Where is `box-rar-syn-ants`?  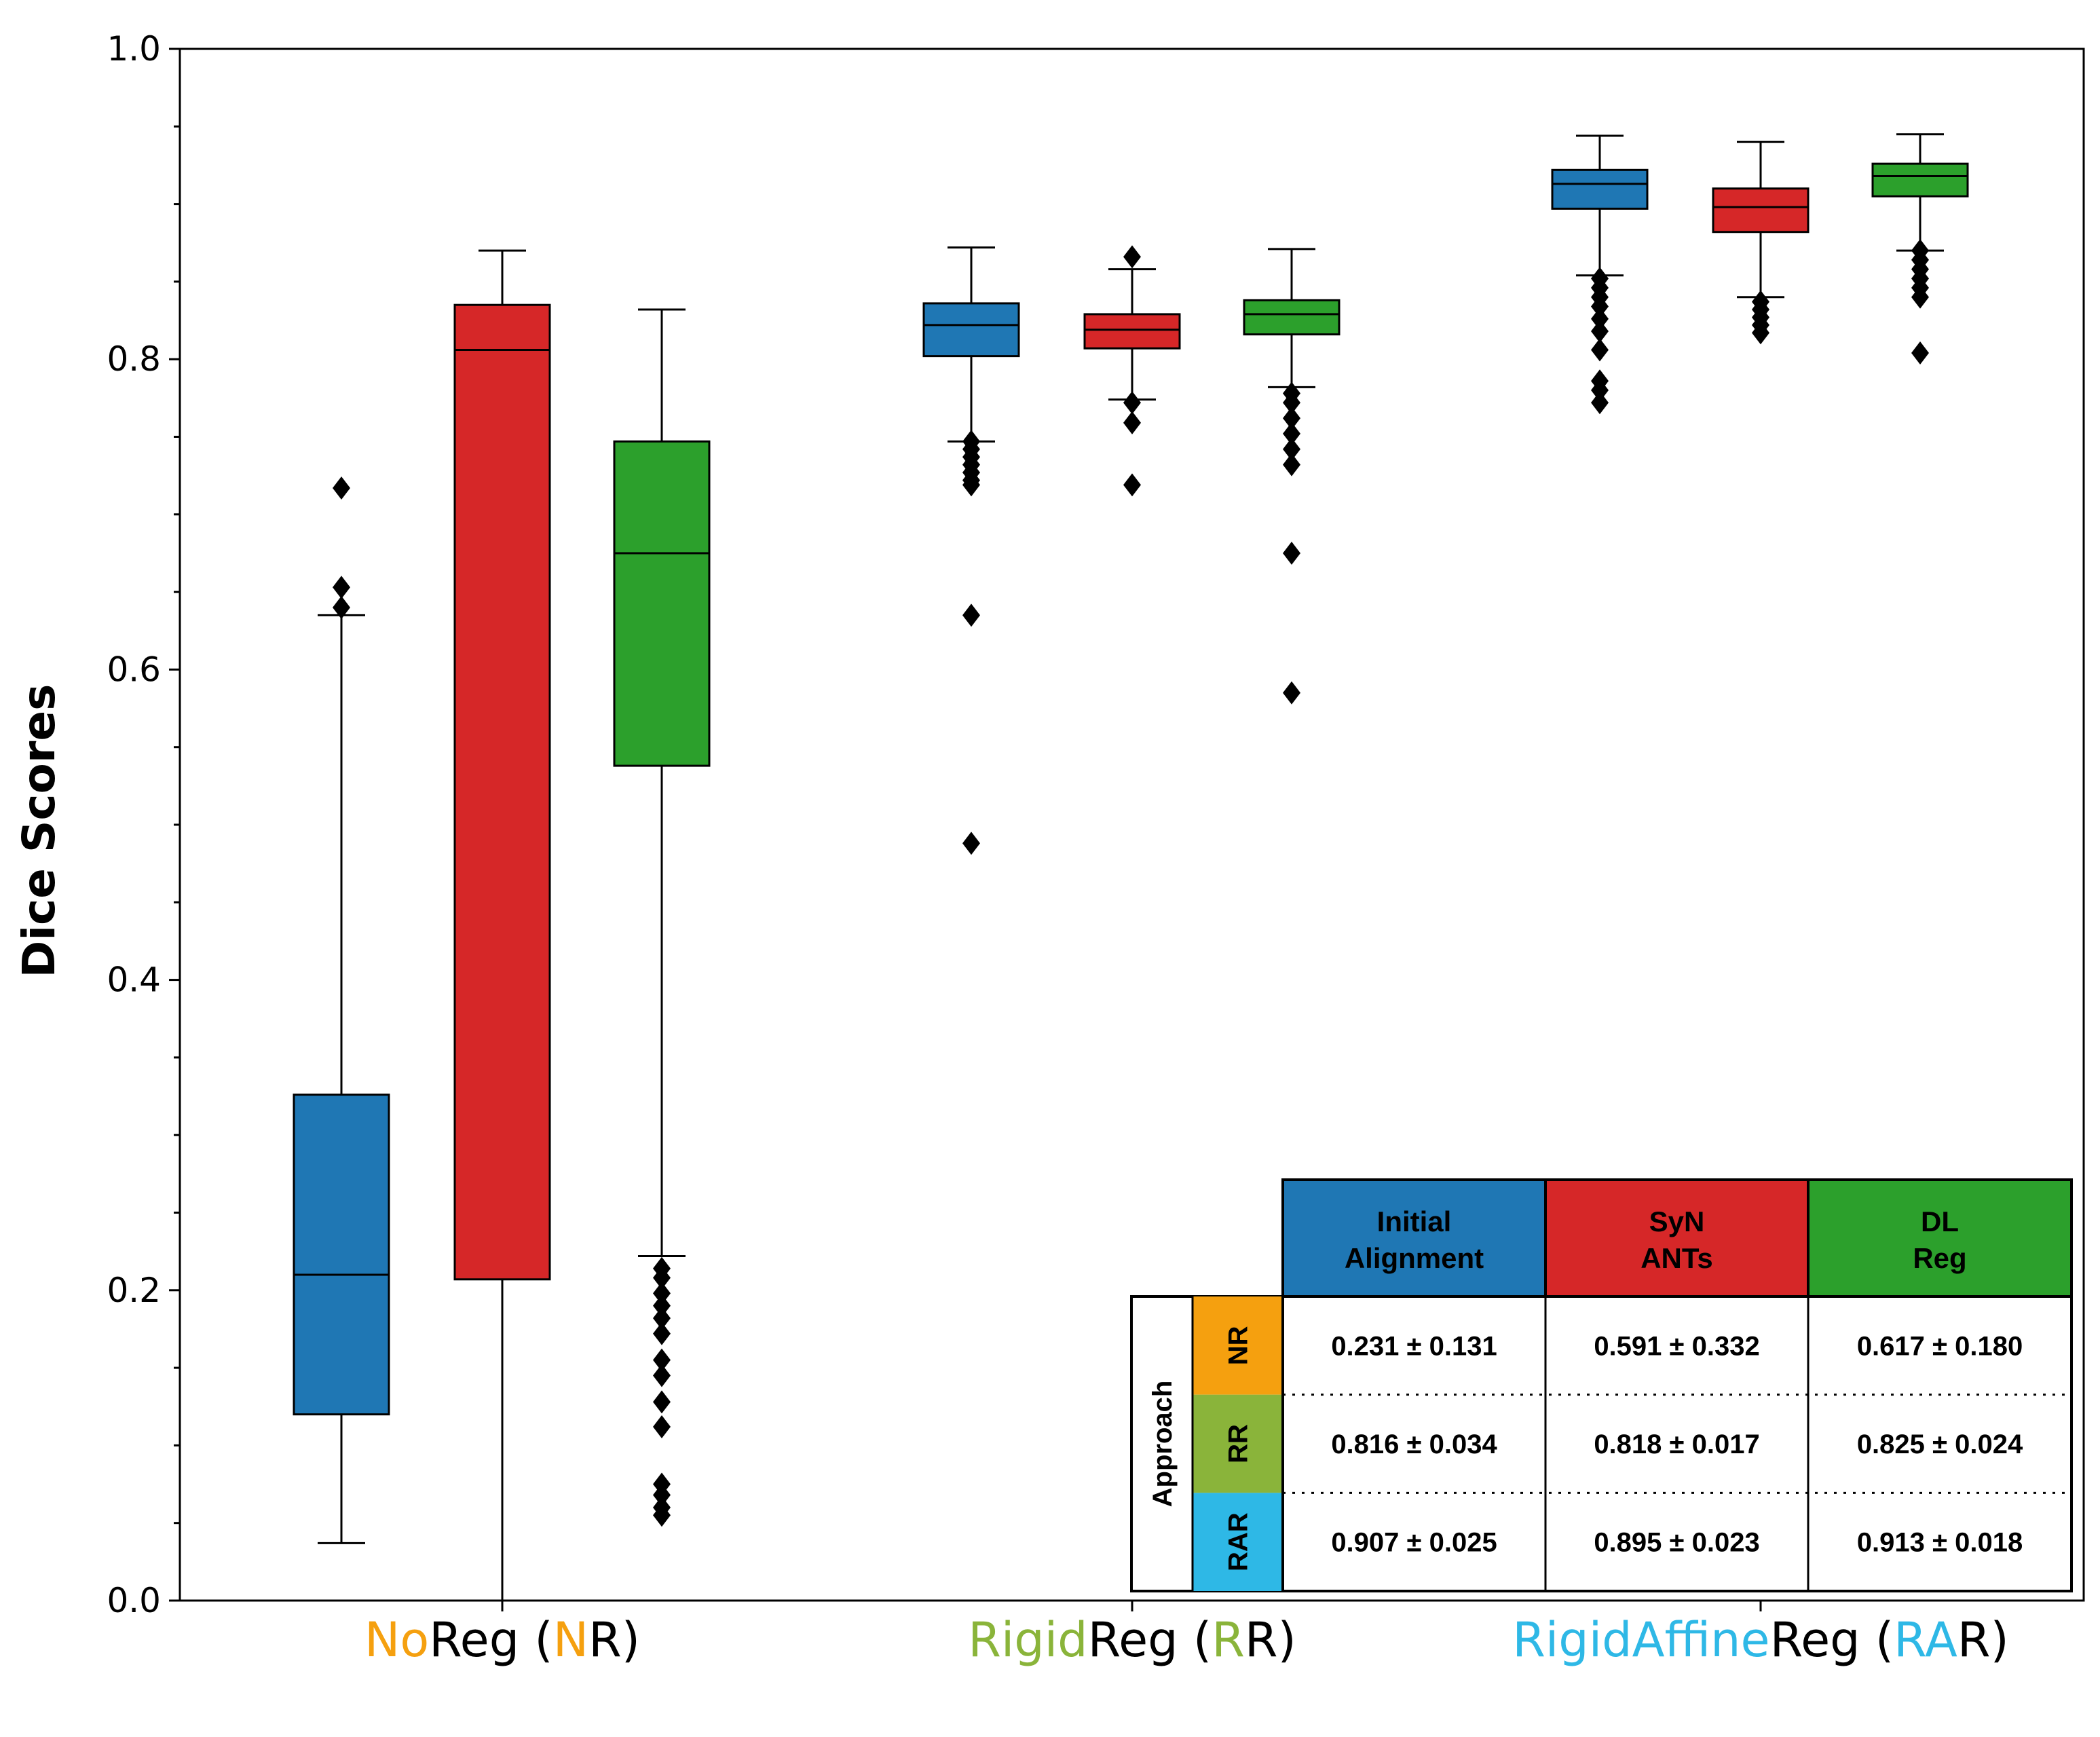 box-rar-syn-ants is located at coordinates (1761, 243).